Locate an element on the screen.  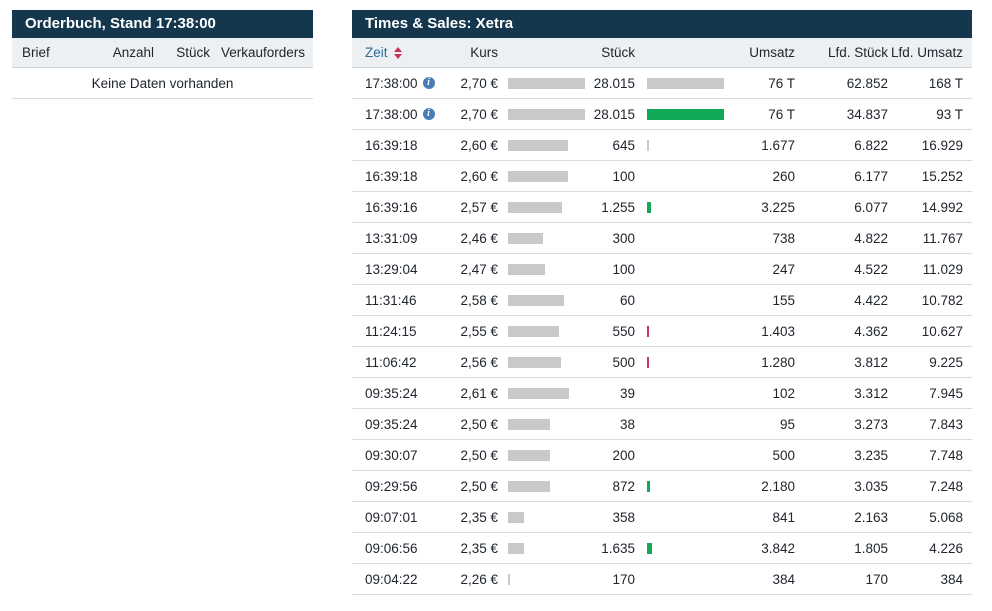
trade-volume: 1.635 is located at coordinates (618, 548).